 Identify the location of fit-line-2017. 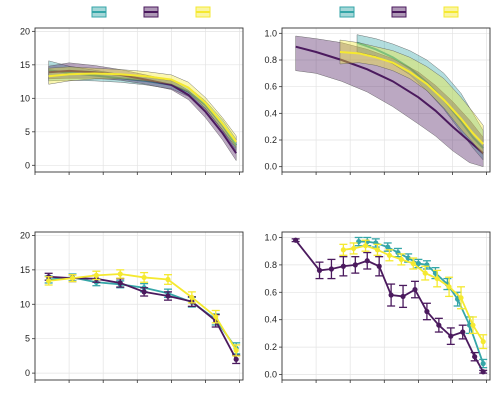
(420, 95).